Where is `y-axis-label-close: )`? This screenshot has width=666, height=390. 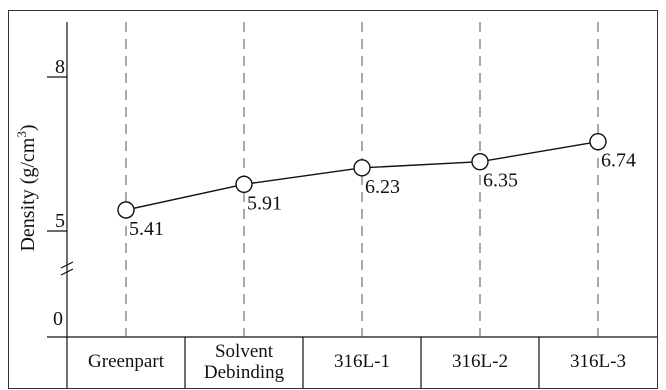
y-axis-label-close: ) is located at coordinates (28, 127).